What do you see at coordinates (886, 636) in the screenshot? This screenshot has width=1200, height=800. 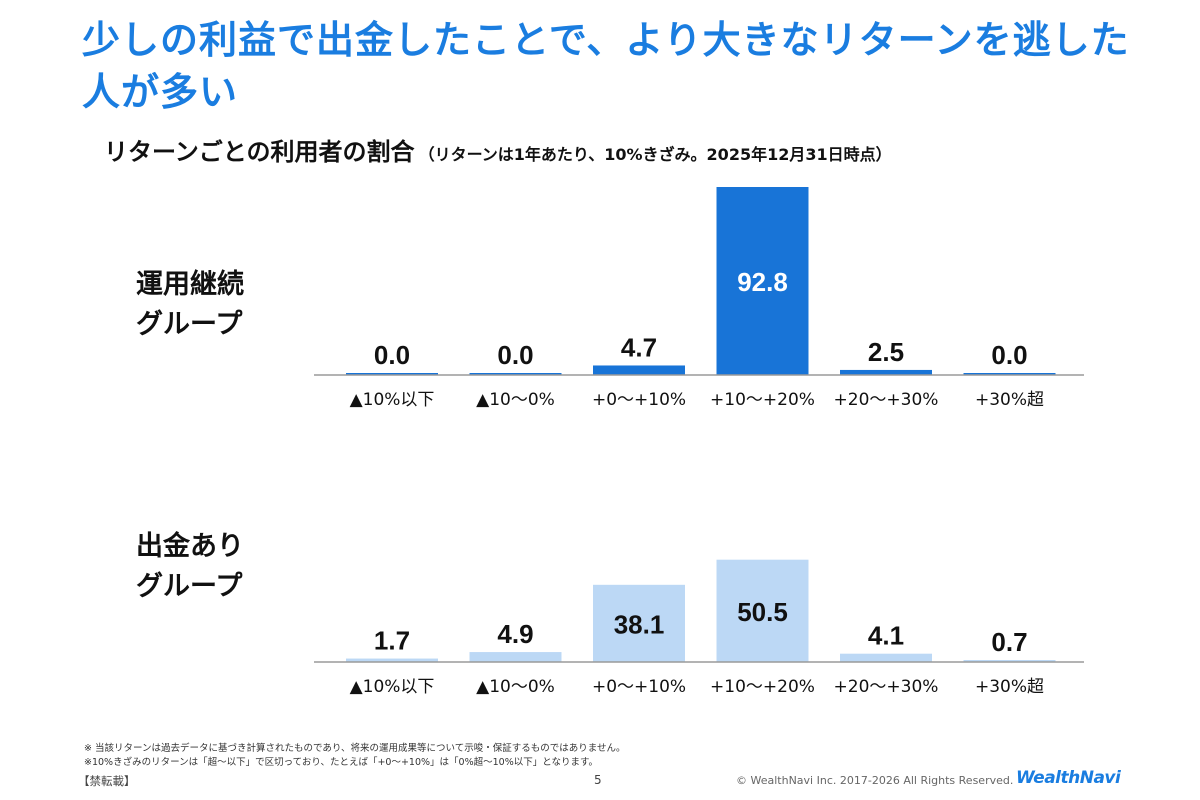 I see `data-label: 4.1` at bounding box center [886, 636].